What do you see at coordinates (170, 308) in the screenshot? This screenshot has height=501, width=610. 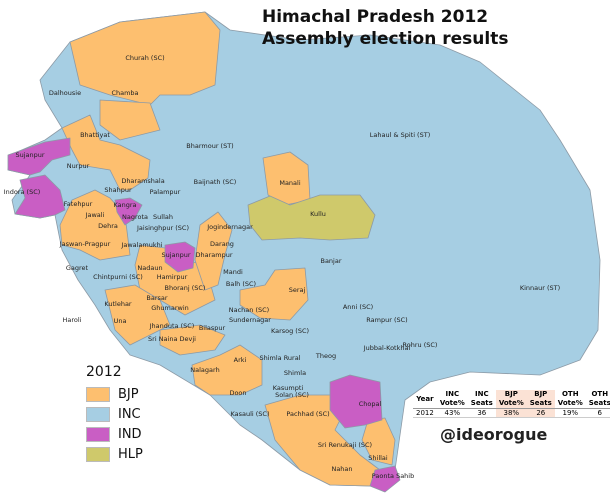 I see `constituency-label: Ghumarwin` at bounding box center [170, 308].